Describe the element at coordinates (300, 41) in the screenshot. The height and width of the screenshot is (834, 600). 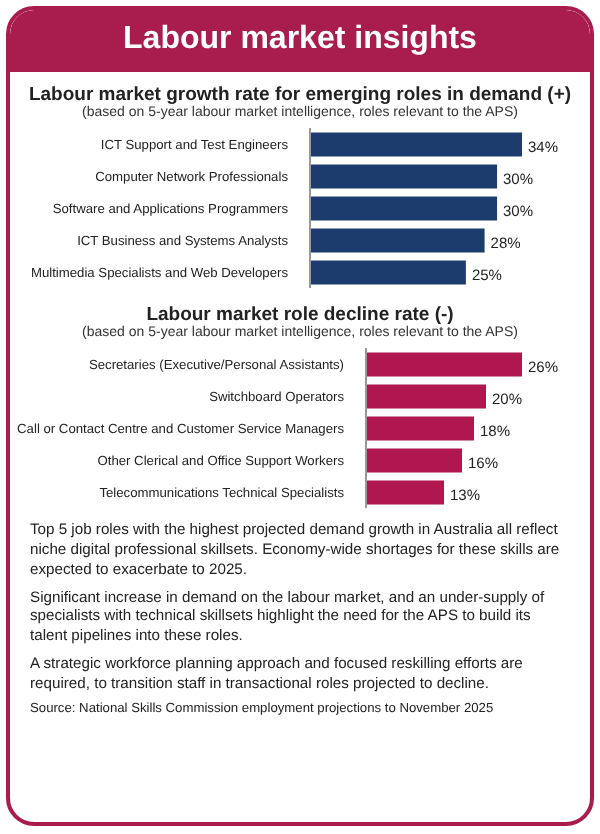
I see `text: Labour market insights` at that location.